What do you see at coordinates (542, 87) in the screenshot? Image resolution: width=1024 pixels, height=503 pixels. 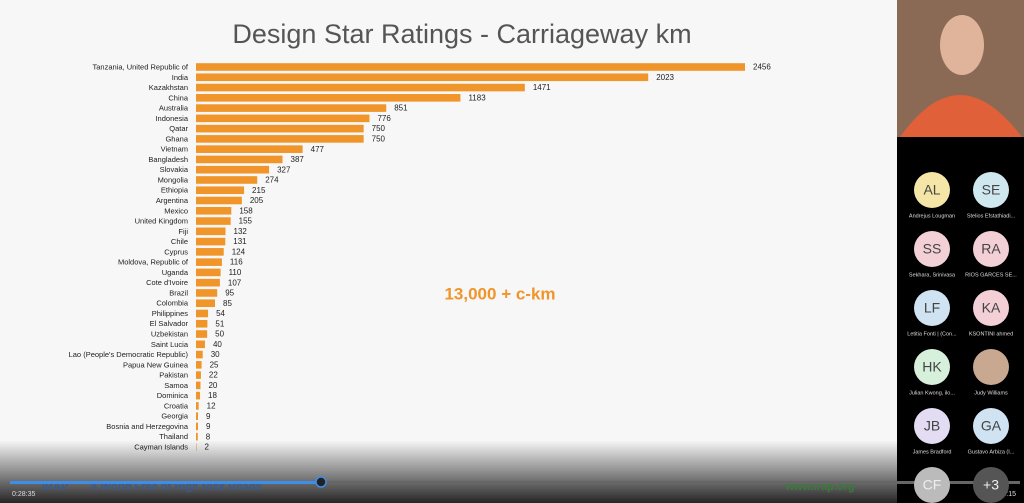 I see `value-label: 1471` at bounding box center [542, 87].